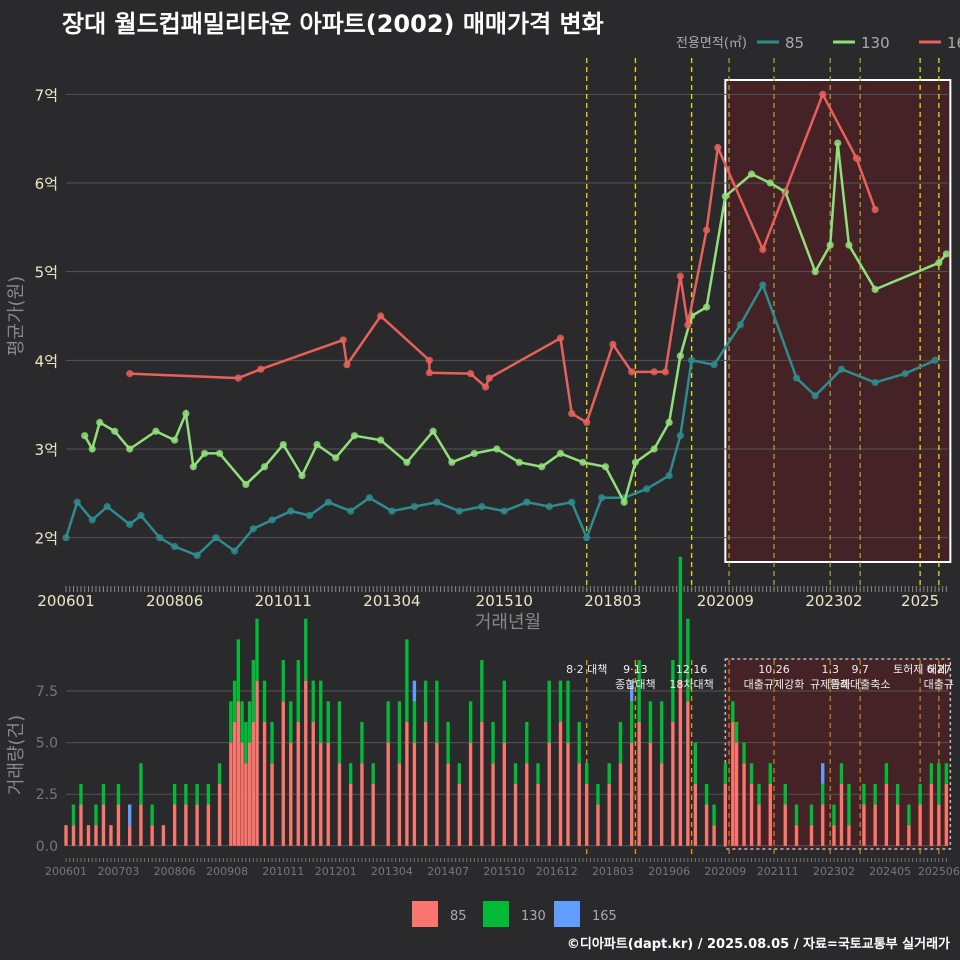 The image size is (960, 960). I want to click on x-tick-label: 201011, so click(283, 601).